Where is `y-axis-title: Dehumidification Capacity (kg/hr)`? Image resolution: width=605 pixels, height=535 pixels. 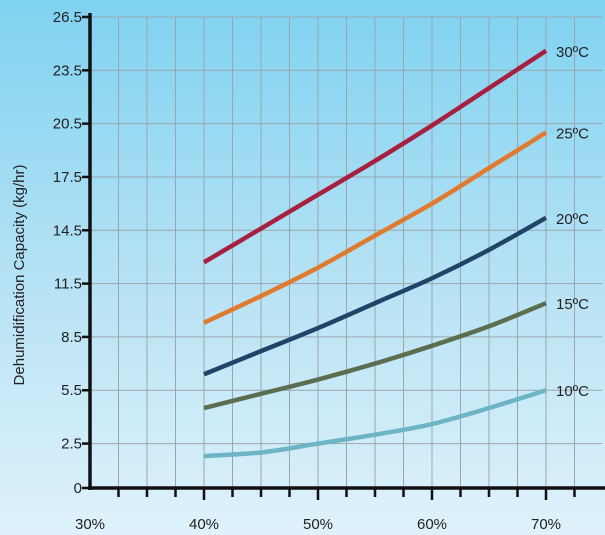 y-axis-title: Dehumidification Capacity (kg/hr) is located at coordinates (19, 275).